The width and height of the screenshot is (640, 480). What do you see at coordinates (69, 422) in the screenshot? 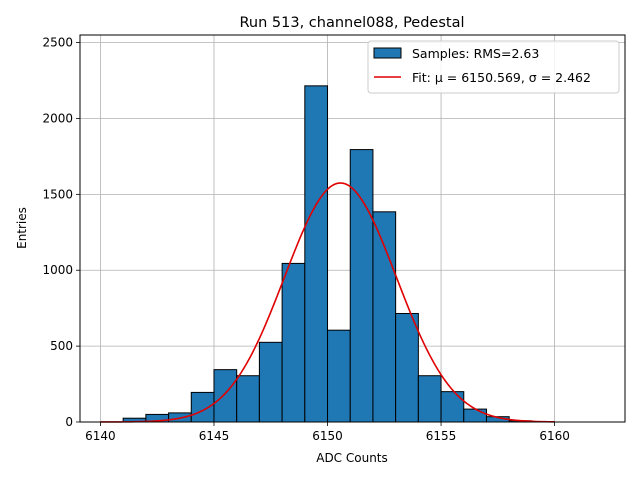
I see `y-tick-label: 0` at bounding box center [69, 422].